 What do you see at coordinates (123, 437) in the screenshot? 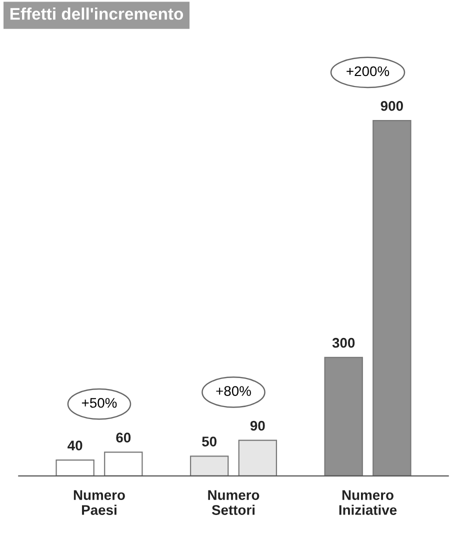
I see `data-label: 60` at bounding box center [123, 437].